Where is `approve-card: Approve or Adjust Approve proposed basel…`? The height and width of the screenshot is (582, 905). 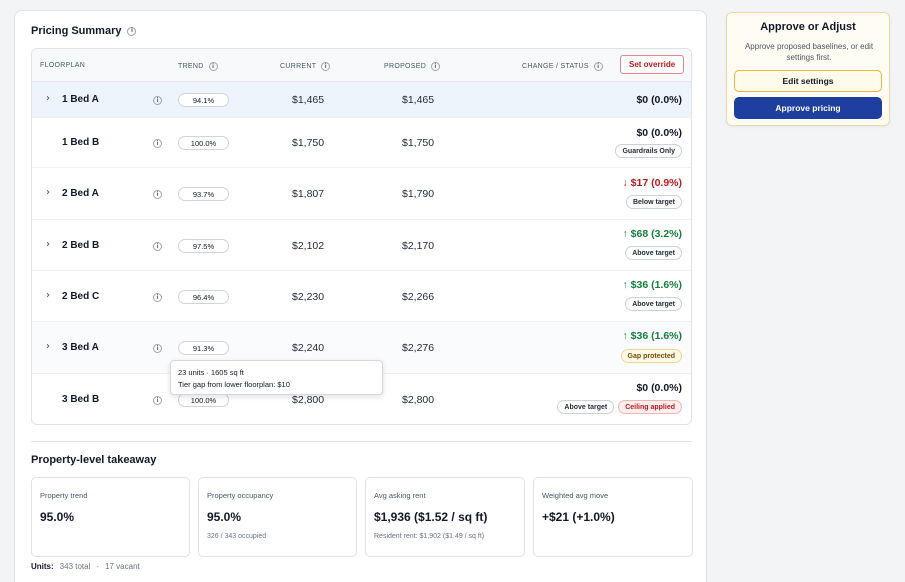 approve-card: Approve or Adjust Approve proposed basel… is located at coordinates (808, 69).